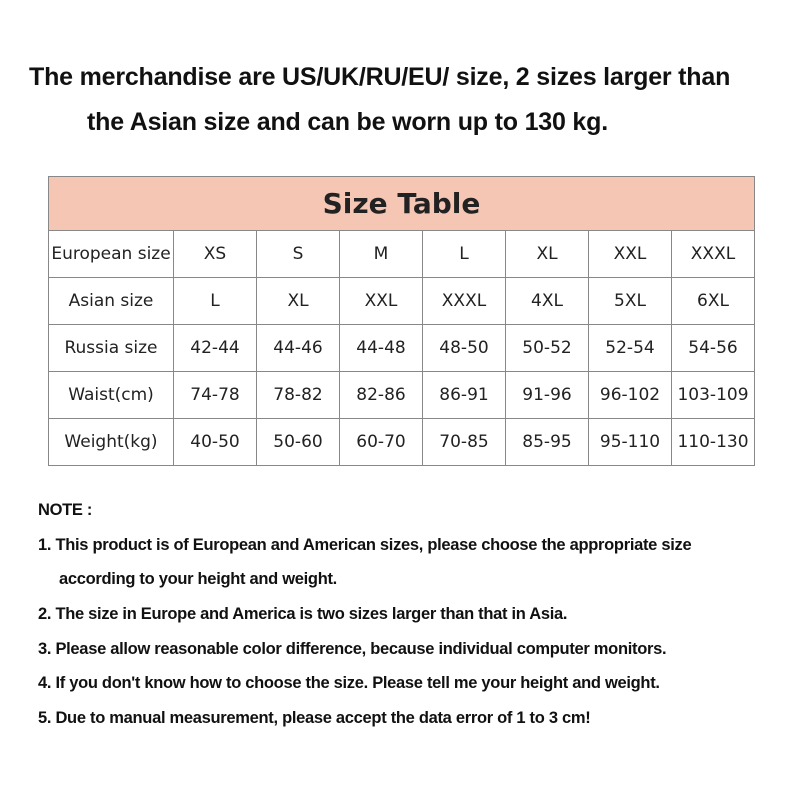  I want to click on table-cell: 44-48, so click(381, 348).